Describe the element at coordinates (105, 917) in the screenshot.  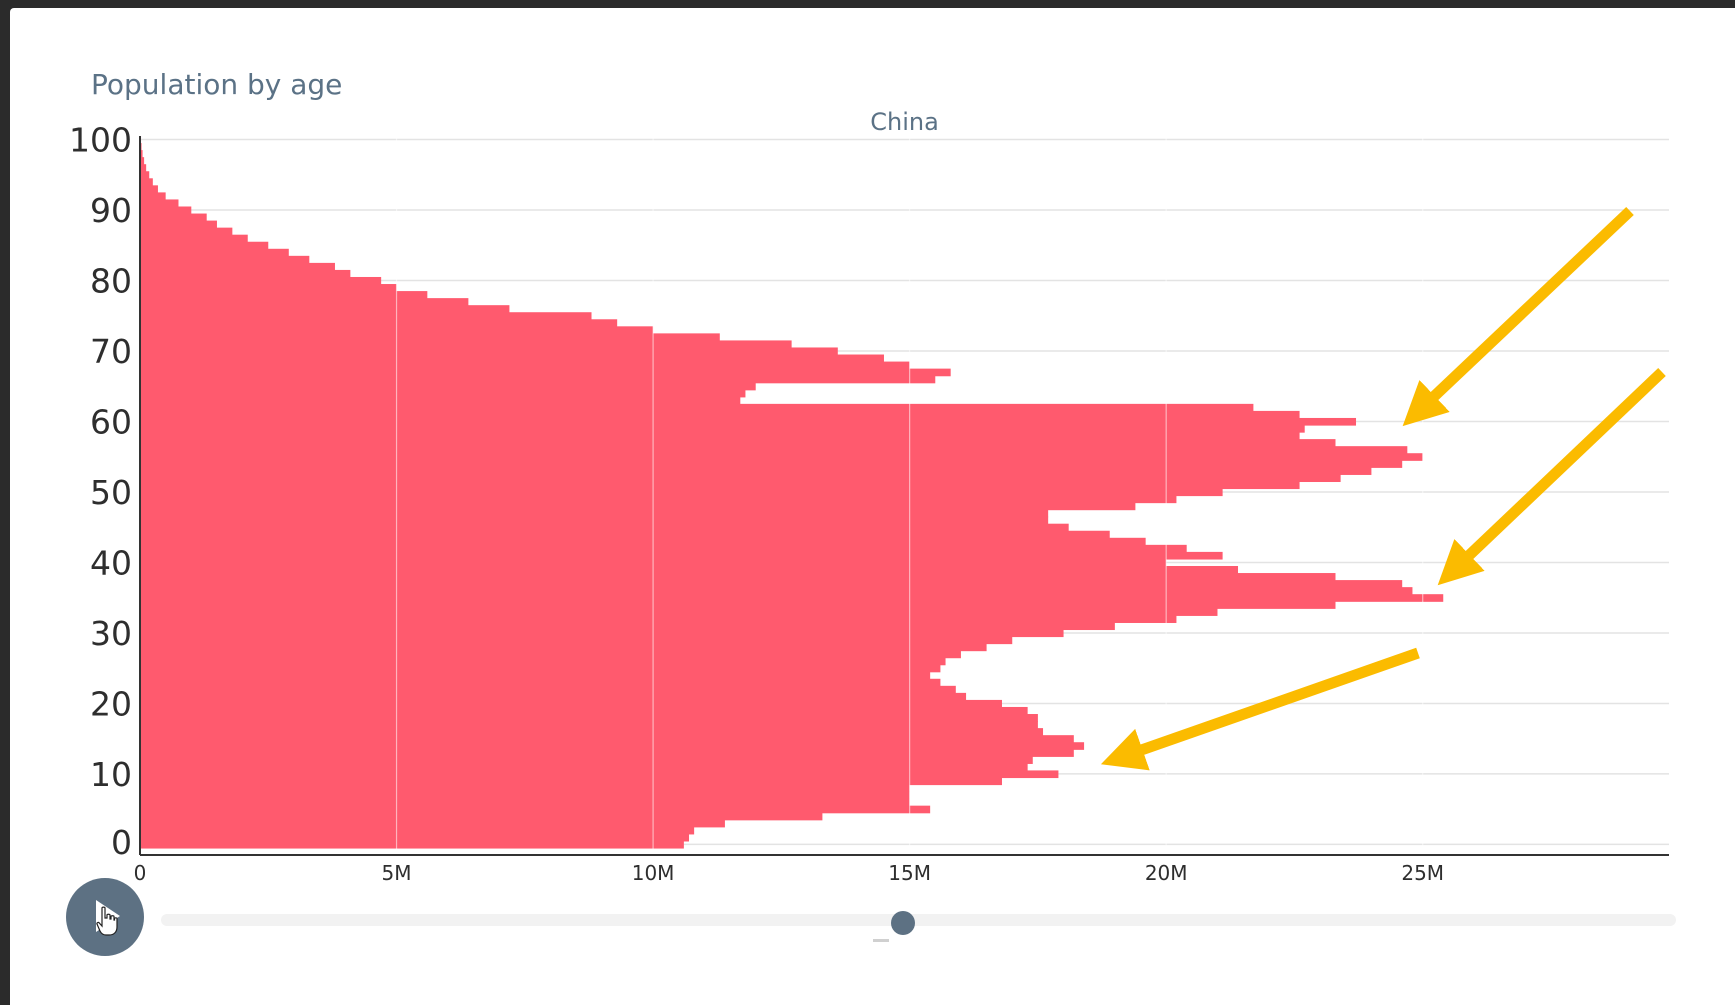
I see `play-button` at that location.